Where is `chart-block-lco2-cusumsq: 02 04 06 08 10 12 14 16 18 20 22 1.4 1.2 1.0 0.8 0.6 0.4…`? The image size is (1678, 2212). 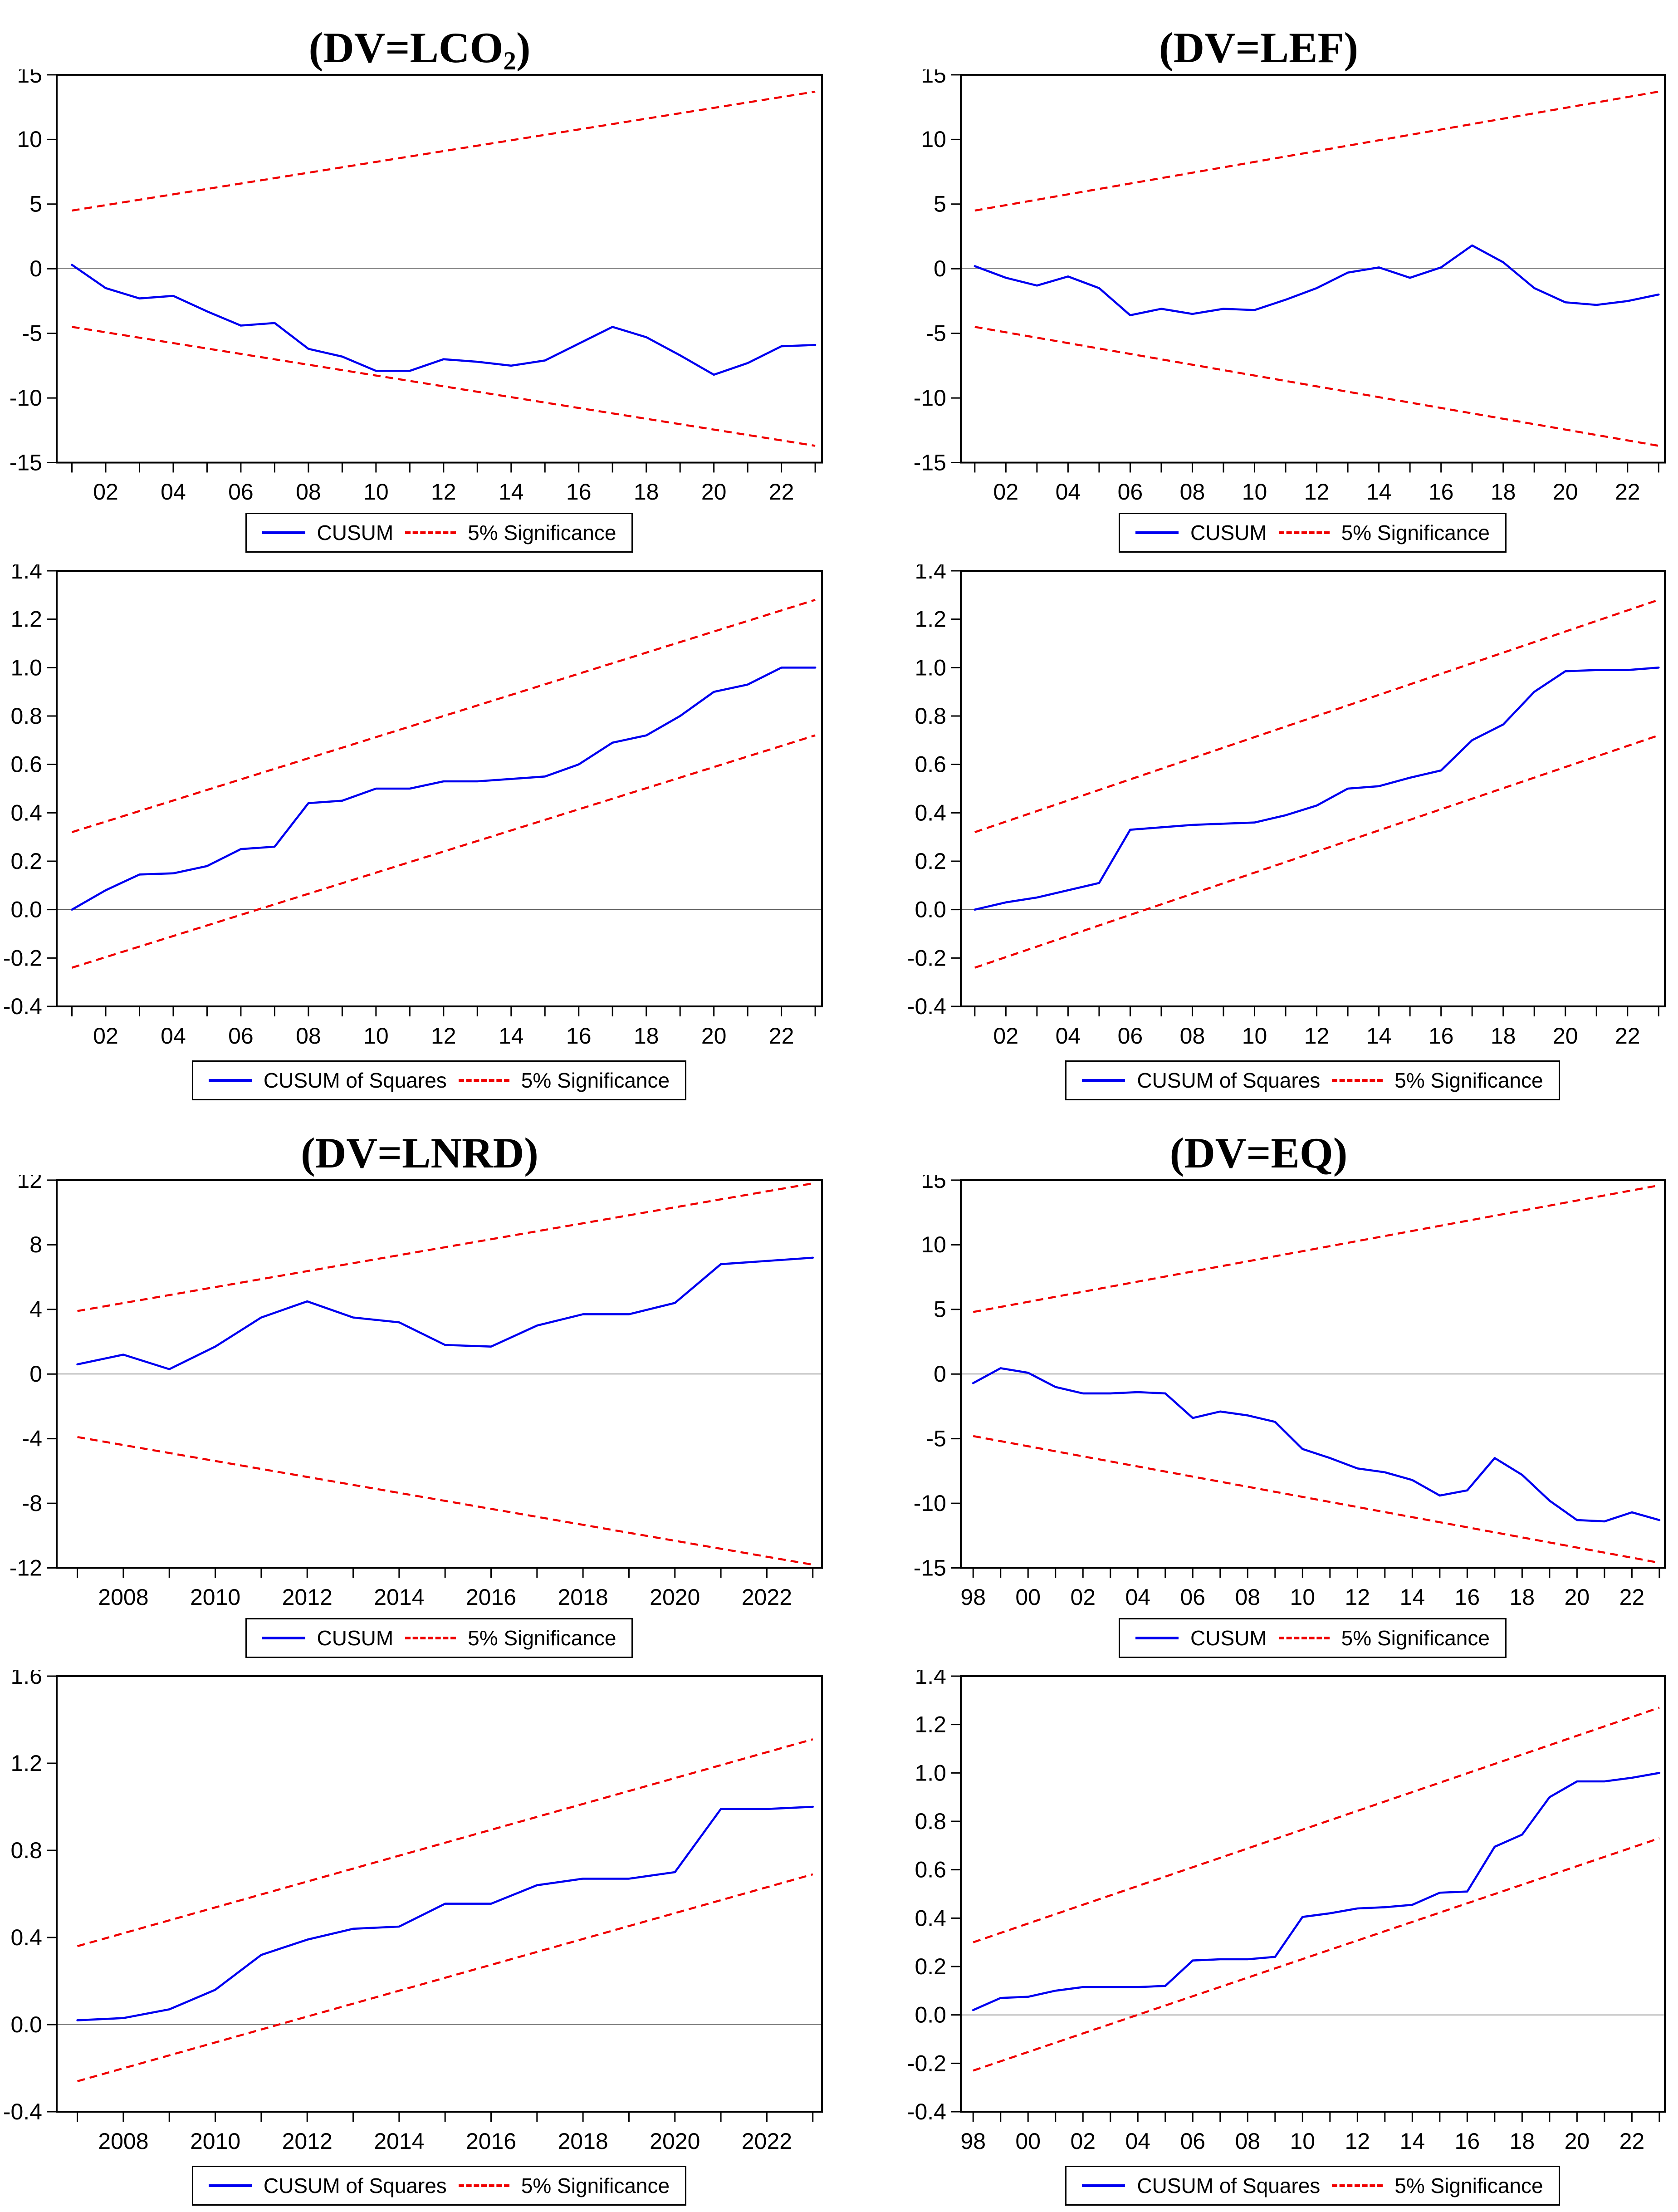 chart-block-lco2-cusumsq: 02 04 06 08 10 12 14 16 18 20 22 1.4 1.2 1.0 0.8 0.6 0.4… is located at coordinates (419, 829).